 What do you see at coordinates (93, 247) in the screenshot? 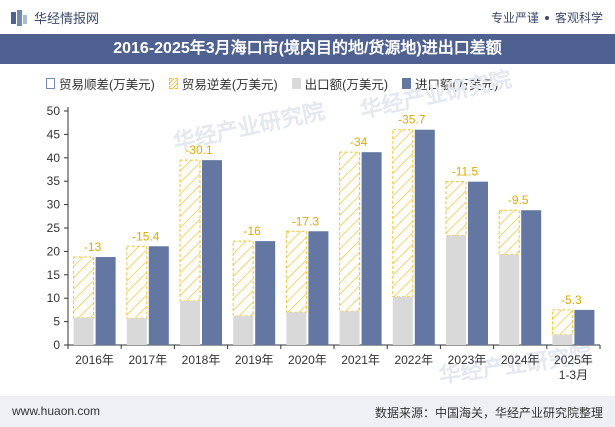
I see `deficit-data-label: -13` at bounding box center [93, 247].